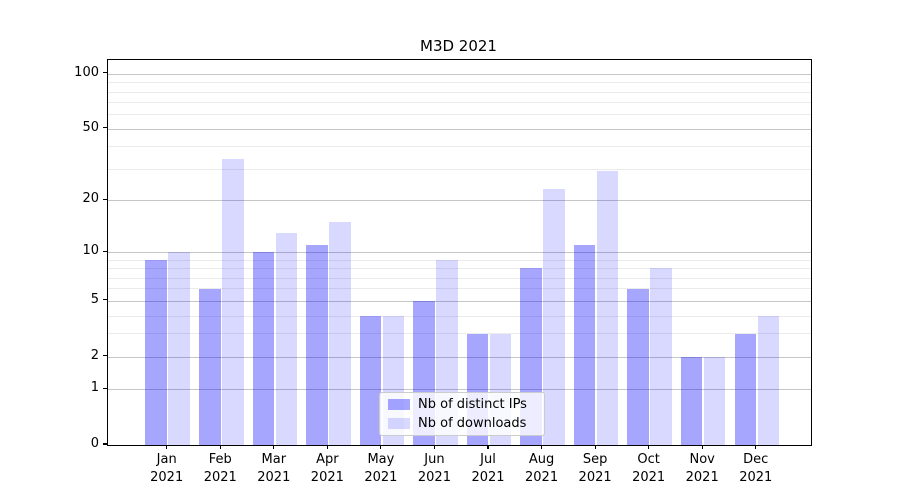  Describe the element at coordinates (86, 72) in the screenshot. I see `y-axis-tick-label: 100` at that location.